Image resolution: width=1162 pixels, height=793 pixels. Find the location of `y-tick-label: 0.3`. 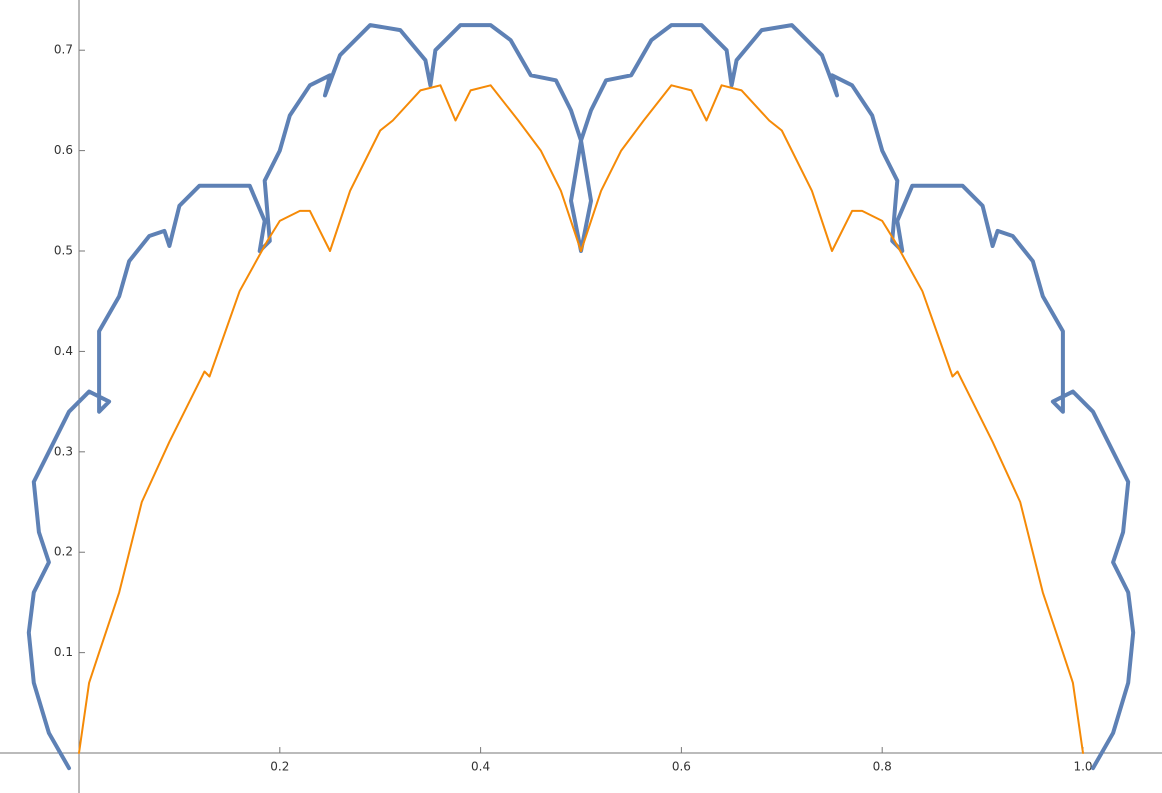

y-tick-label: 0.3 is located at coordinates (63, 451).